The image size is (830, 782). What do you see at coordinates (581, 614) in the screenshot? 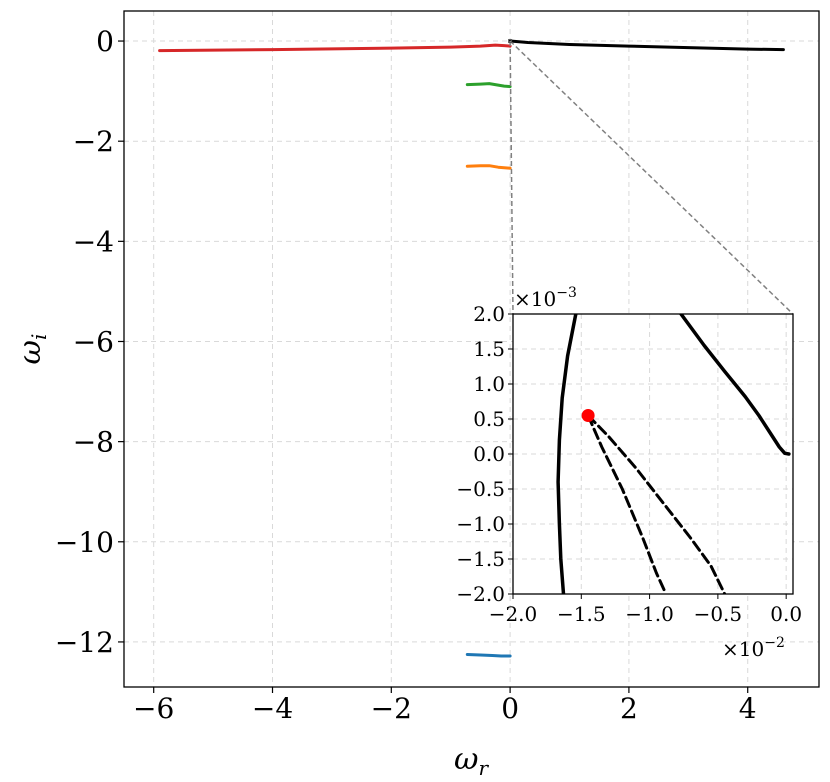
I see `inset-x-tick-label: −1.5` at bounding box center [581, 614].